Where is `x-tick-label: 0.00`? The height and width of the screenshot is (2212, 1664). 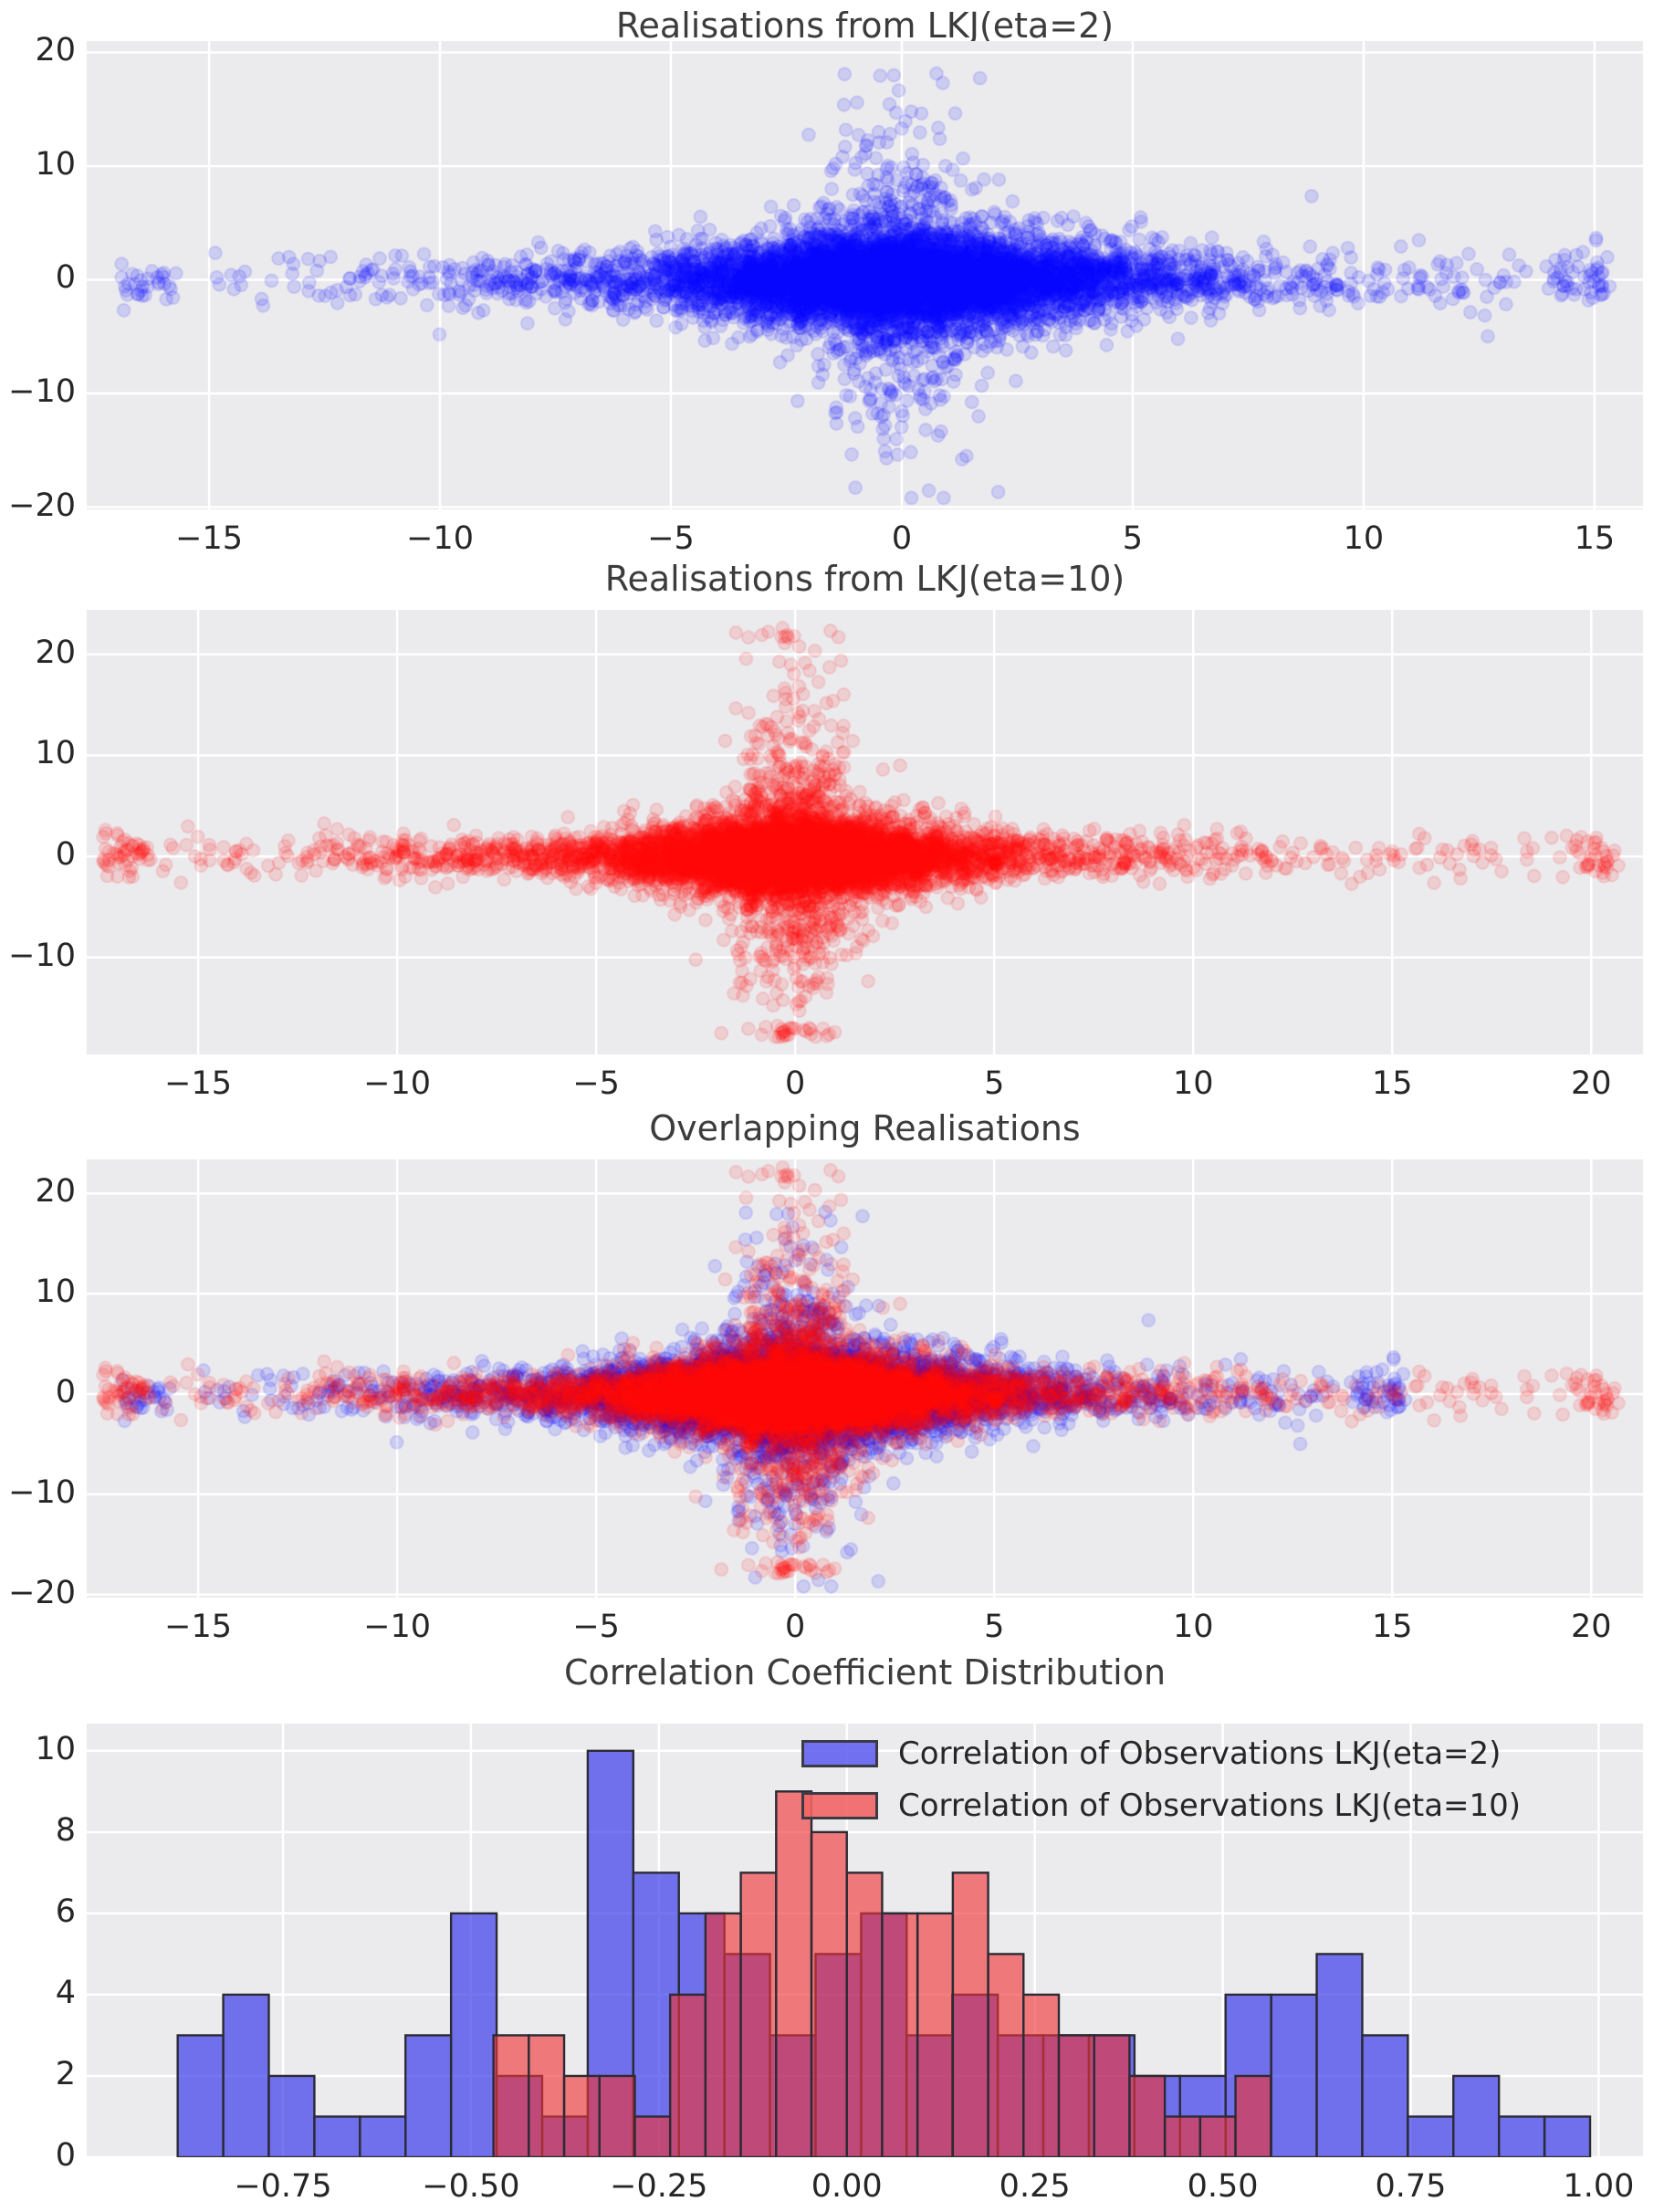 x-tick-label: 0.00 is located at coordinates (847, 2186).